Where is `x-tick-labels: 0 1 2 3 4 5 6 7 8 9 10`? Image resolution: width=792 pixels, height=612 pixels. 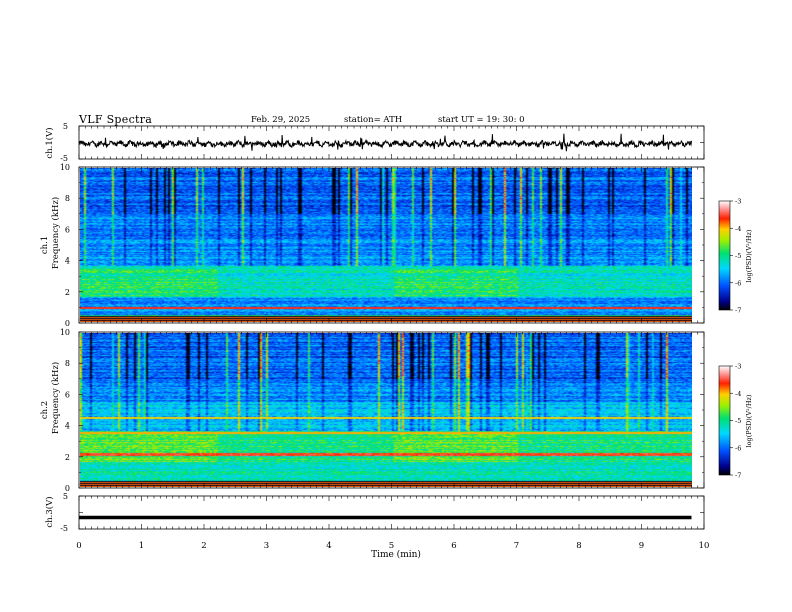
x-tick-labels: 0 1 2 3 4 5 6 7 8 9 10 is located at coordinates (392, 546).